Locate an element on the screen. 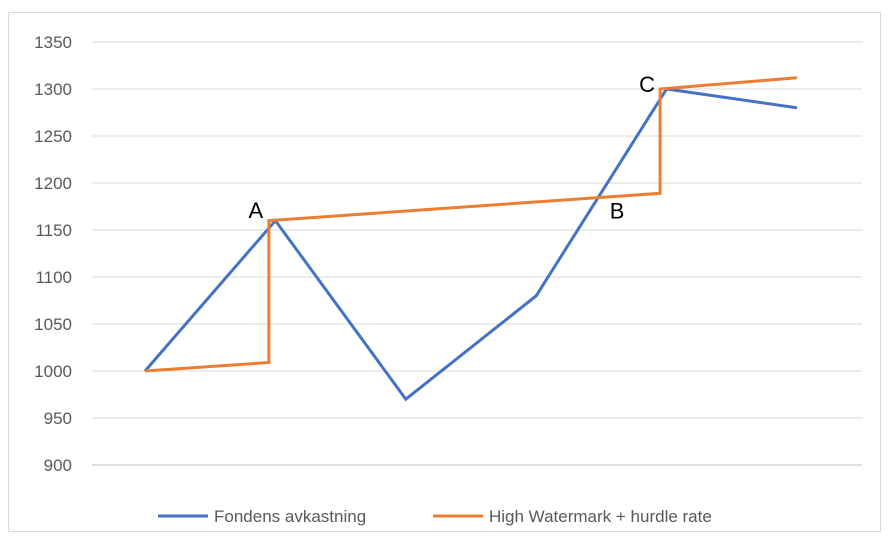 This screenshot has width=889, height=540. y-tick-label: 950 is located at coordinates (58, 418).